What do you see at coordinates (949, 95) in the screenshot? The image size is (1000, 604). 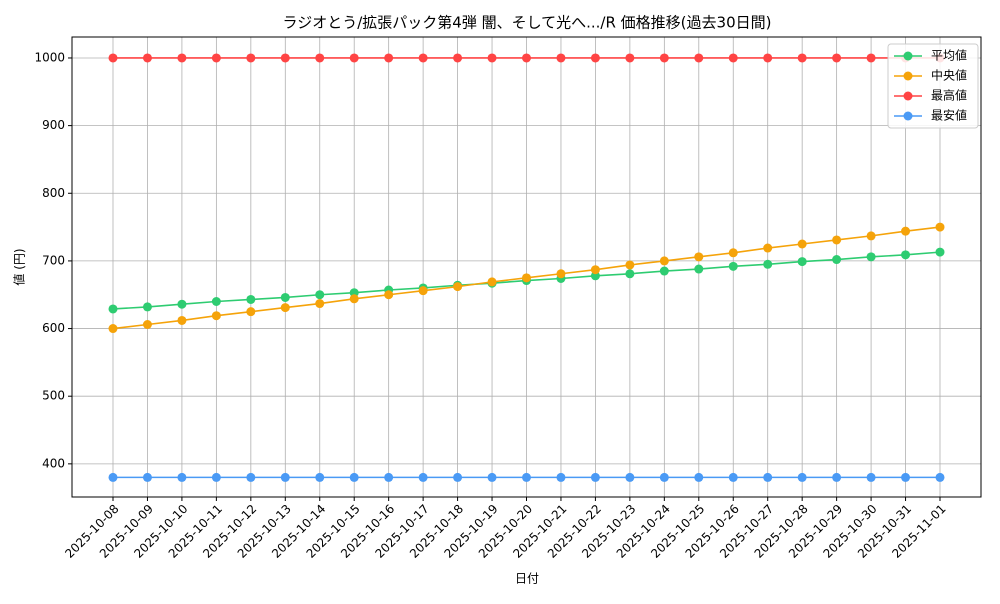 I see `legend-label: 最高値` at bounding box center [949, 95].